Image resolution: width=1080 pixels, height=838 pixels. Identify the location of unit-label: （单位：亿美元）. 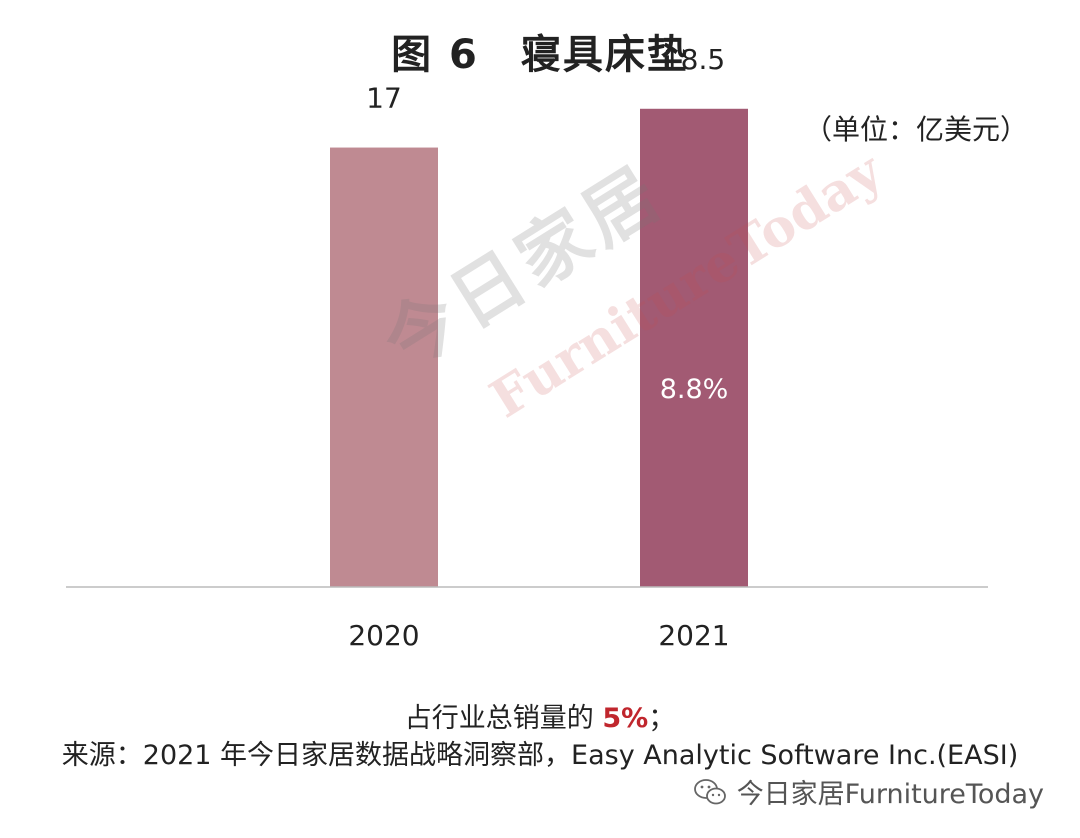
(915, 129).